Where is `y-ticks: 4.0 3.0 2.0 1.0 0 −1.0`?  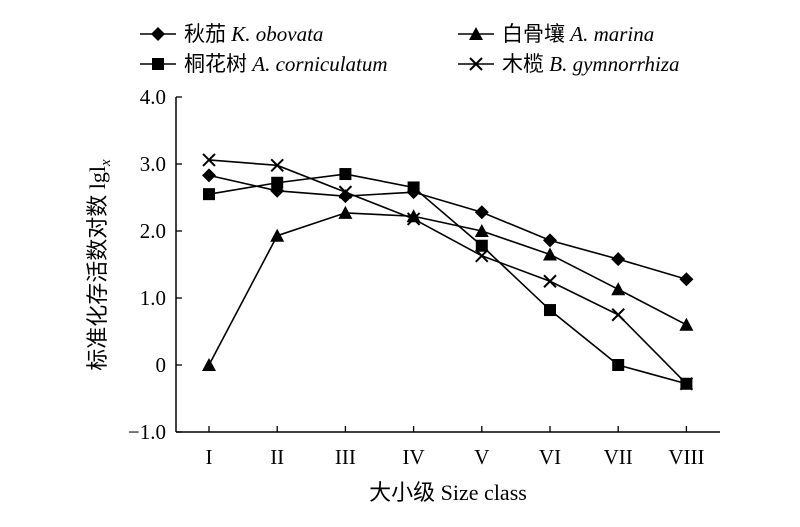 y-ticks: 4.0 3.0 2.0 1.0 0 −1.0 is located at coordinates (155, 264).